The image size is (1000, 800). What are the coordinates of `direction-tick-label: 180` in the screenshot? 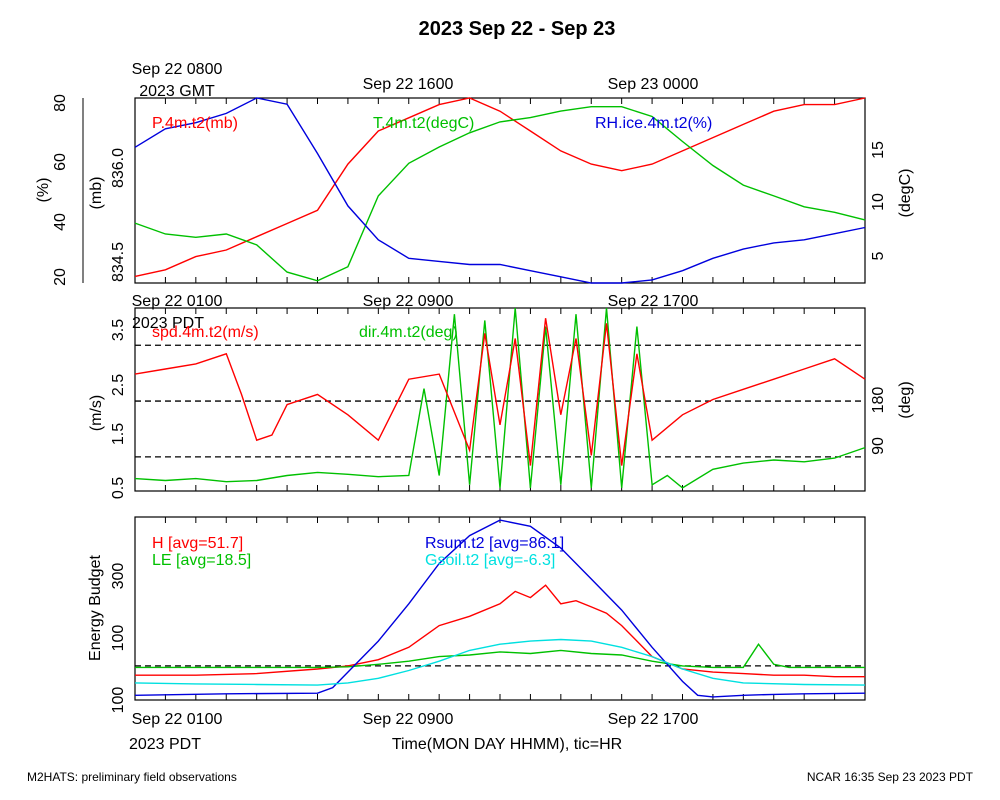 It's located at (878, 400).